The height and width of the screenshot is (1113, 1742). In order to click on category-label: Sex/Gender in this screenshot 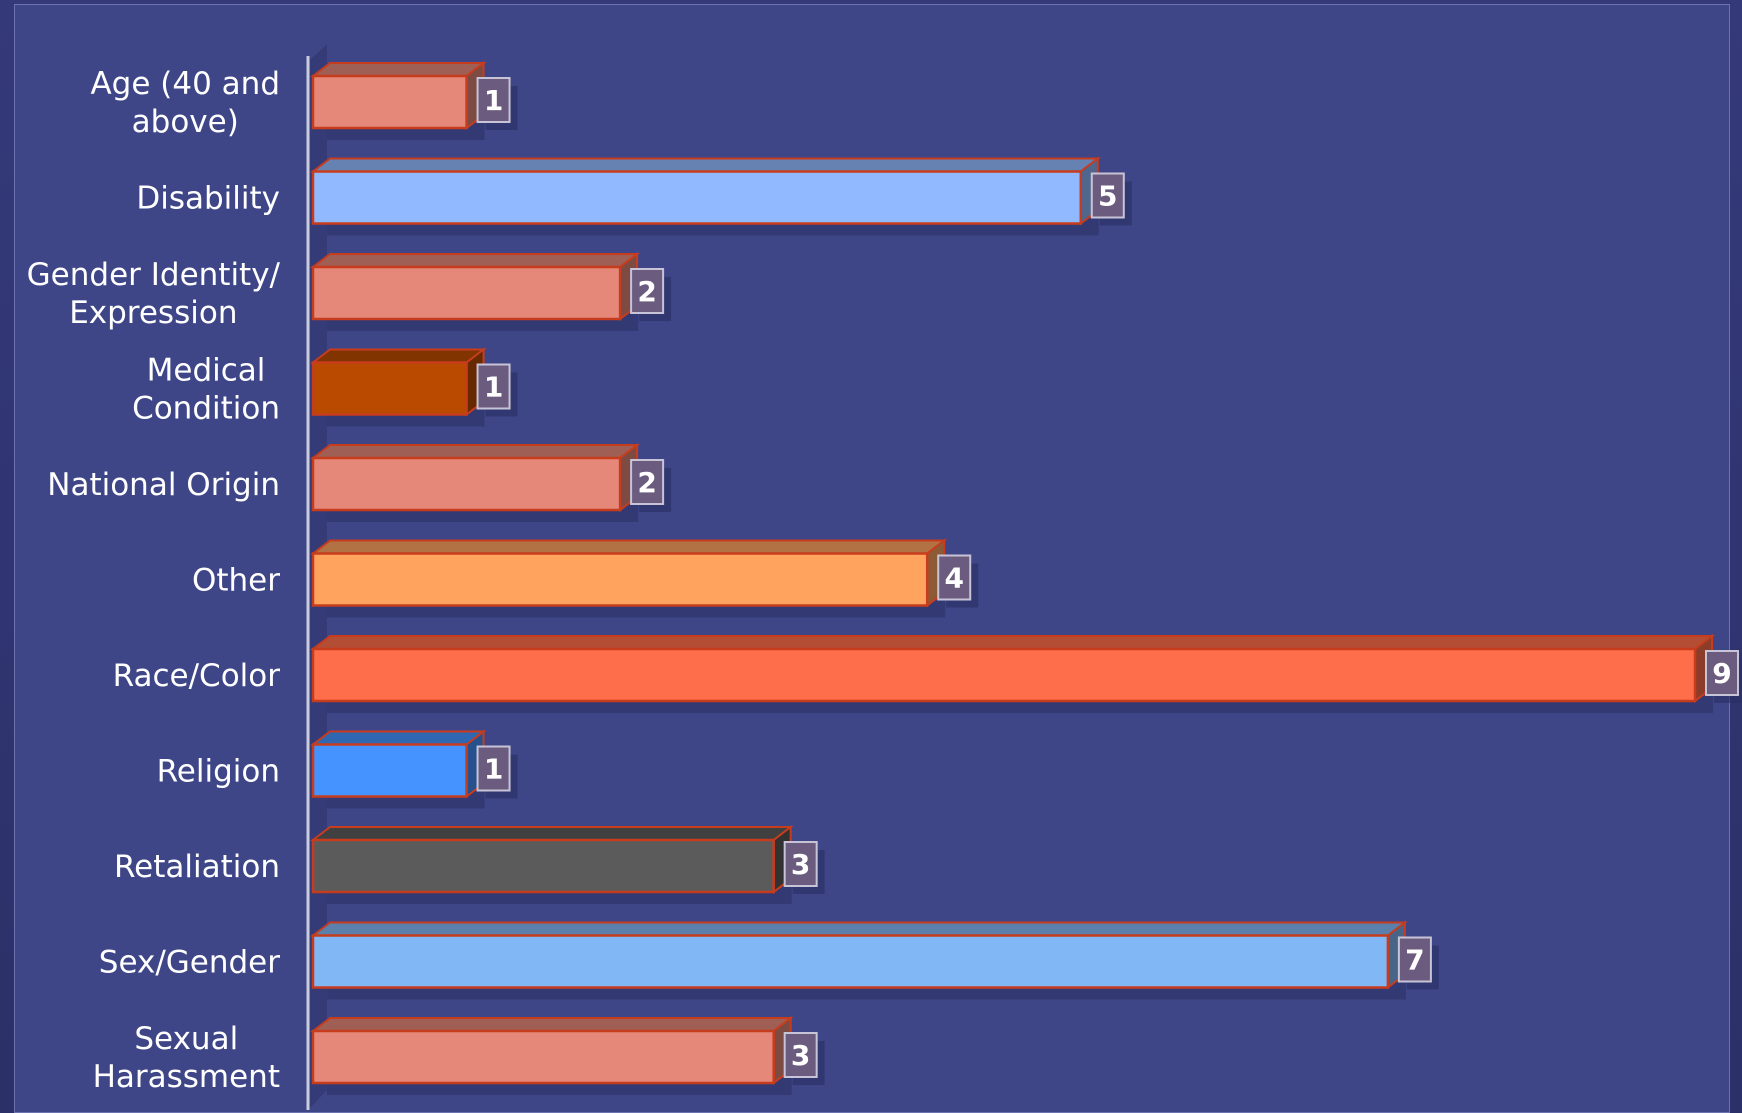, I will do `click(189, 963)`.